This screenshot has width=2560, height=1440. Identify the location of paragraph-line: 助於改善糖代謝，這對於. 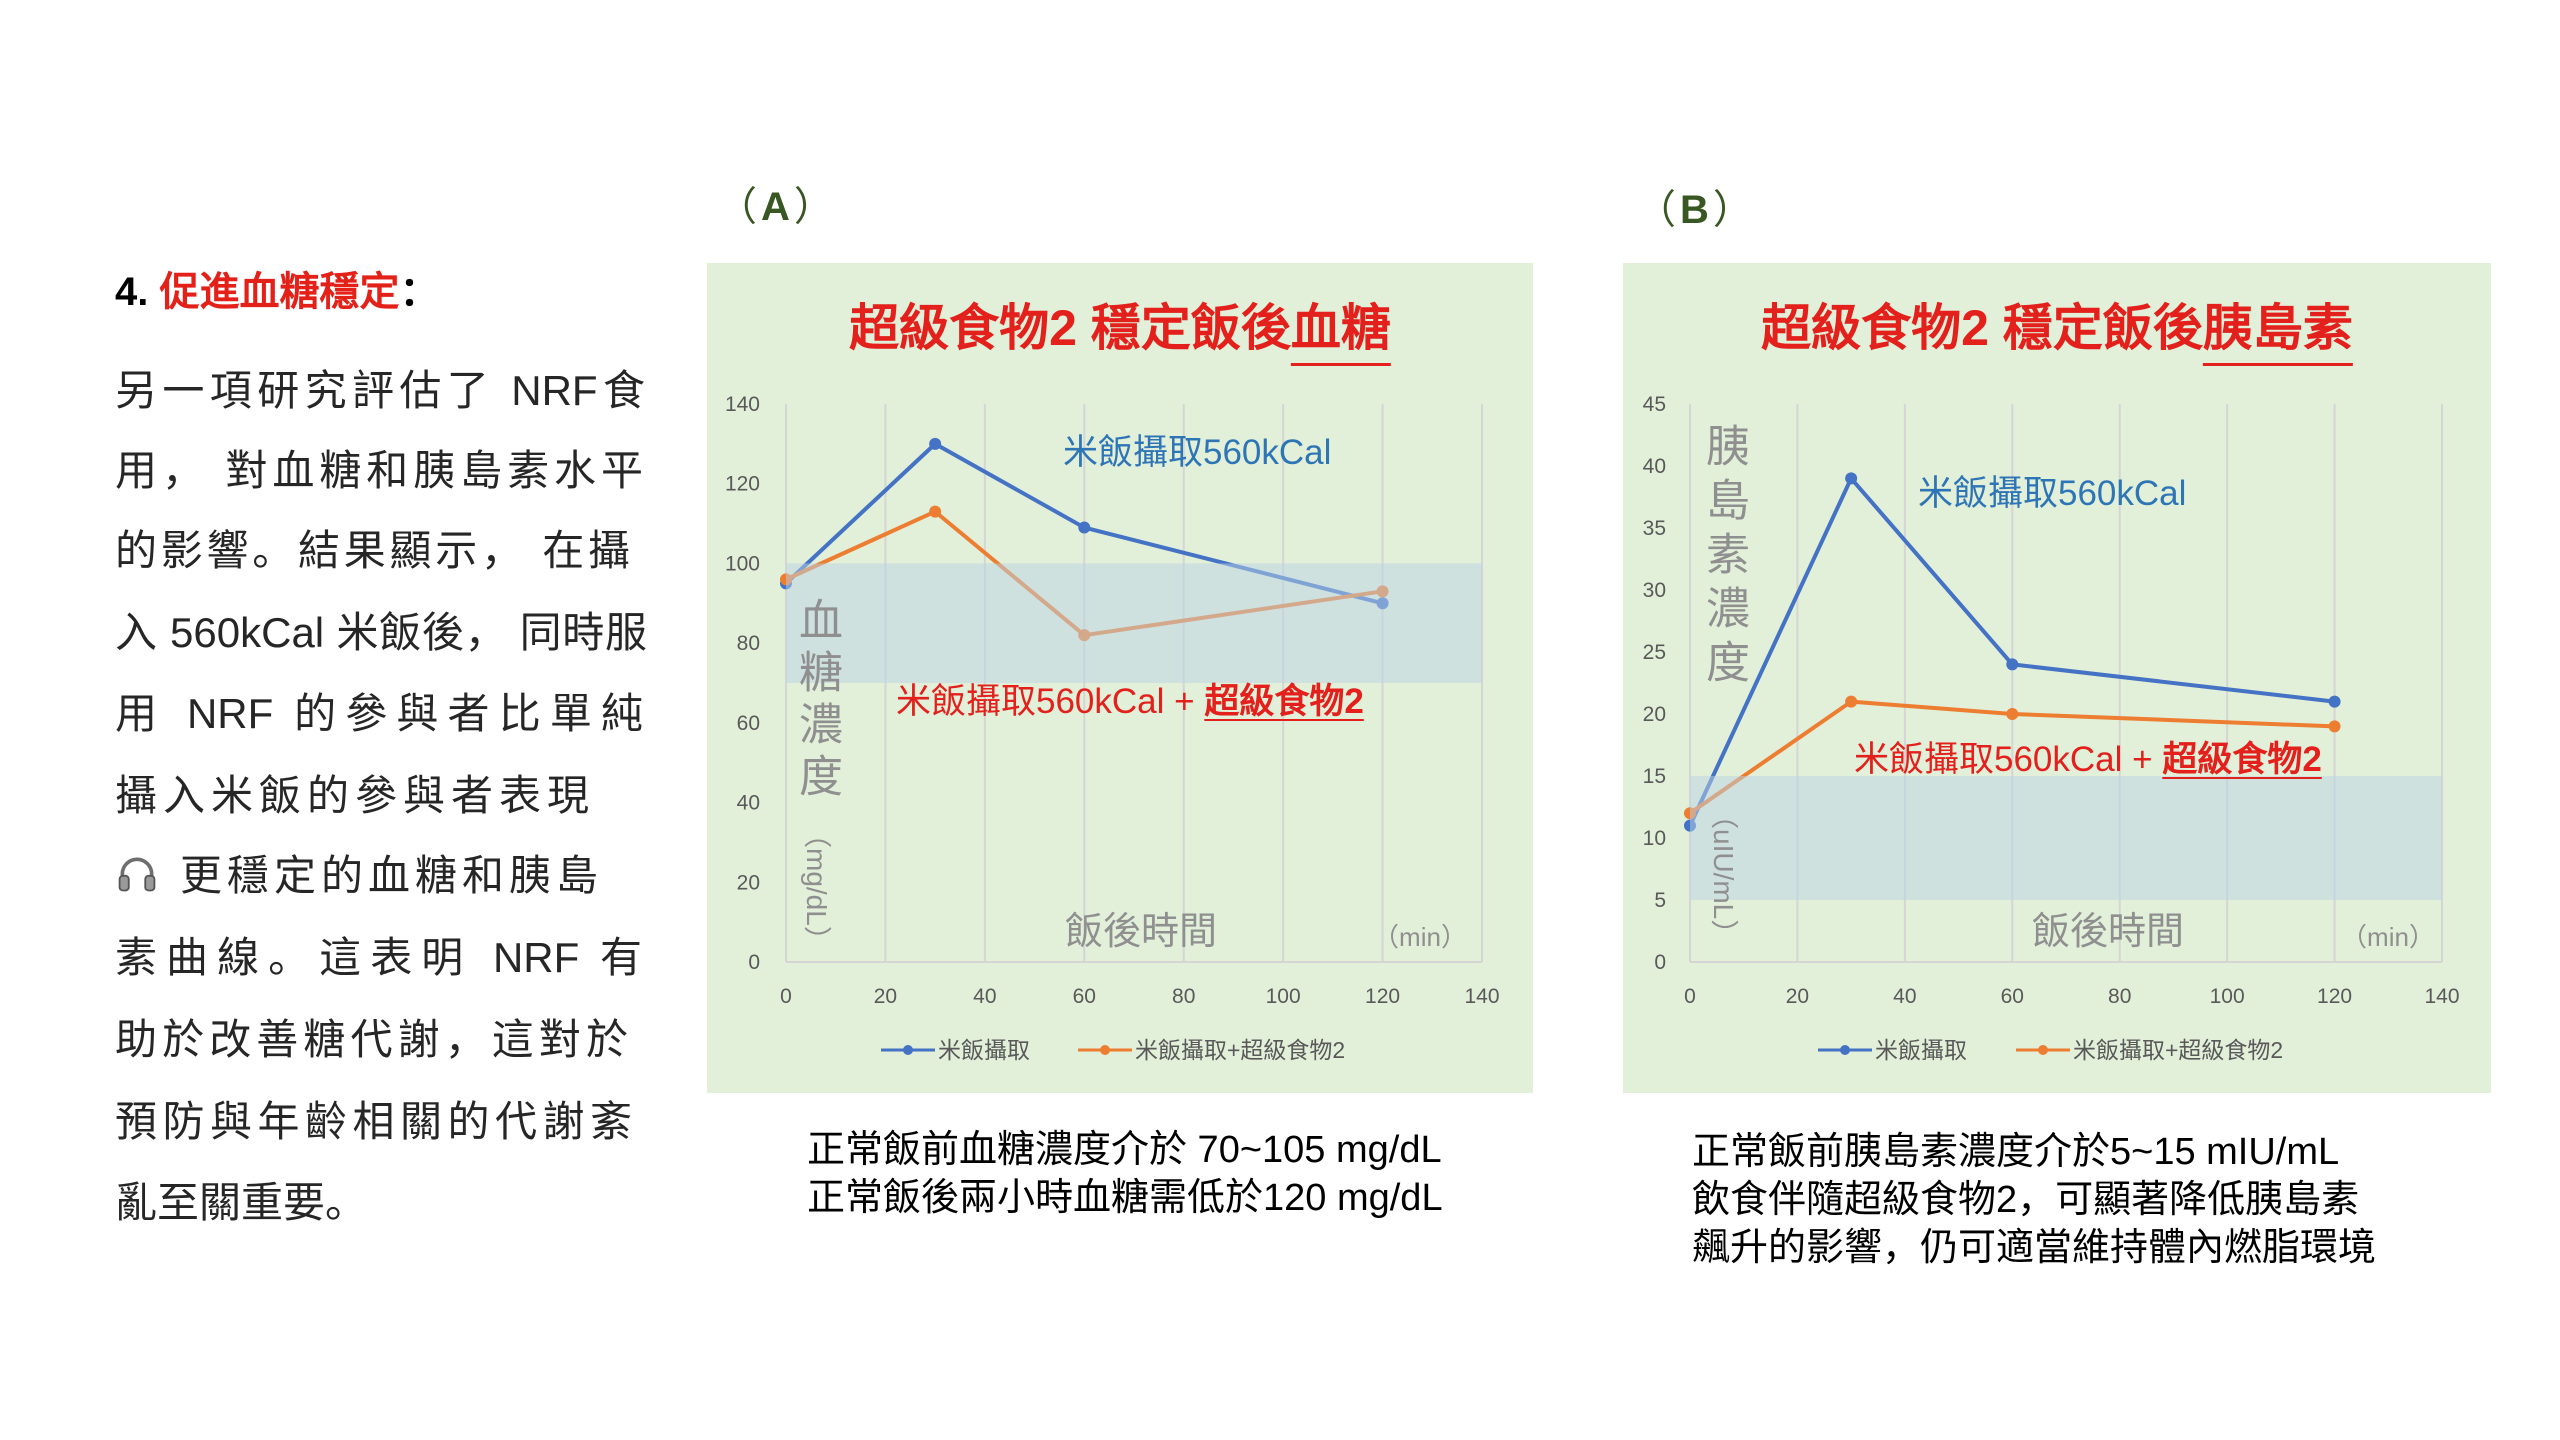
(371, 1039).